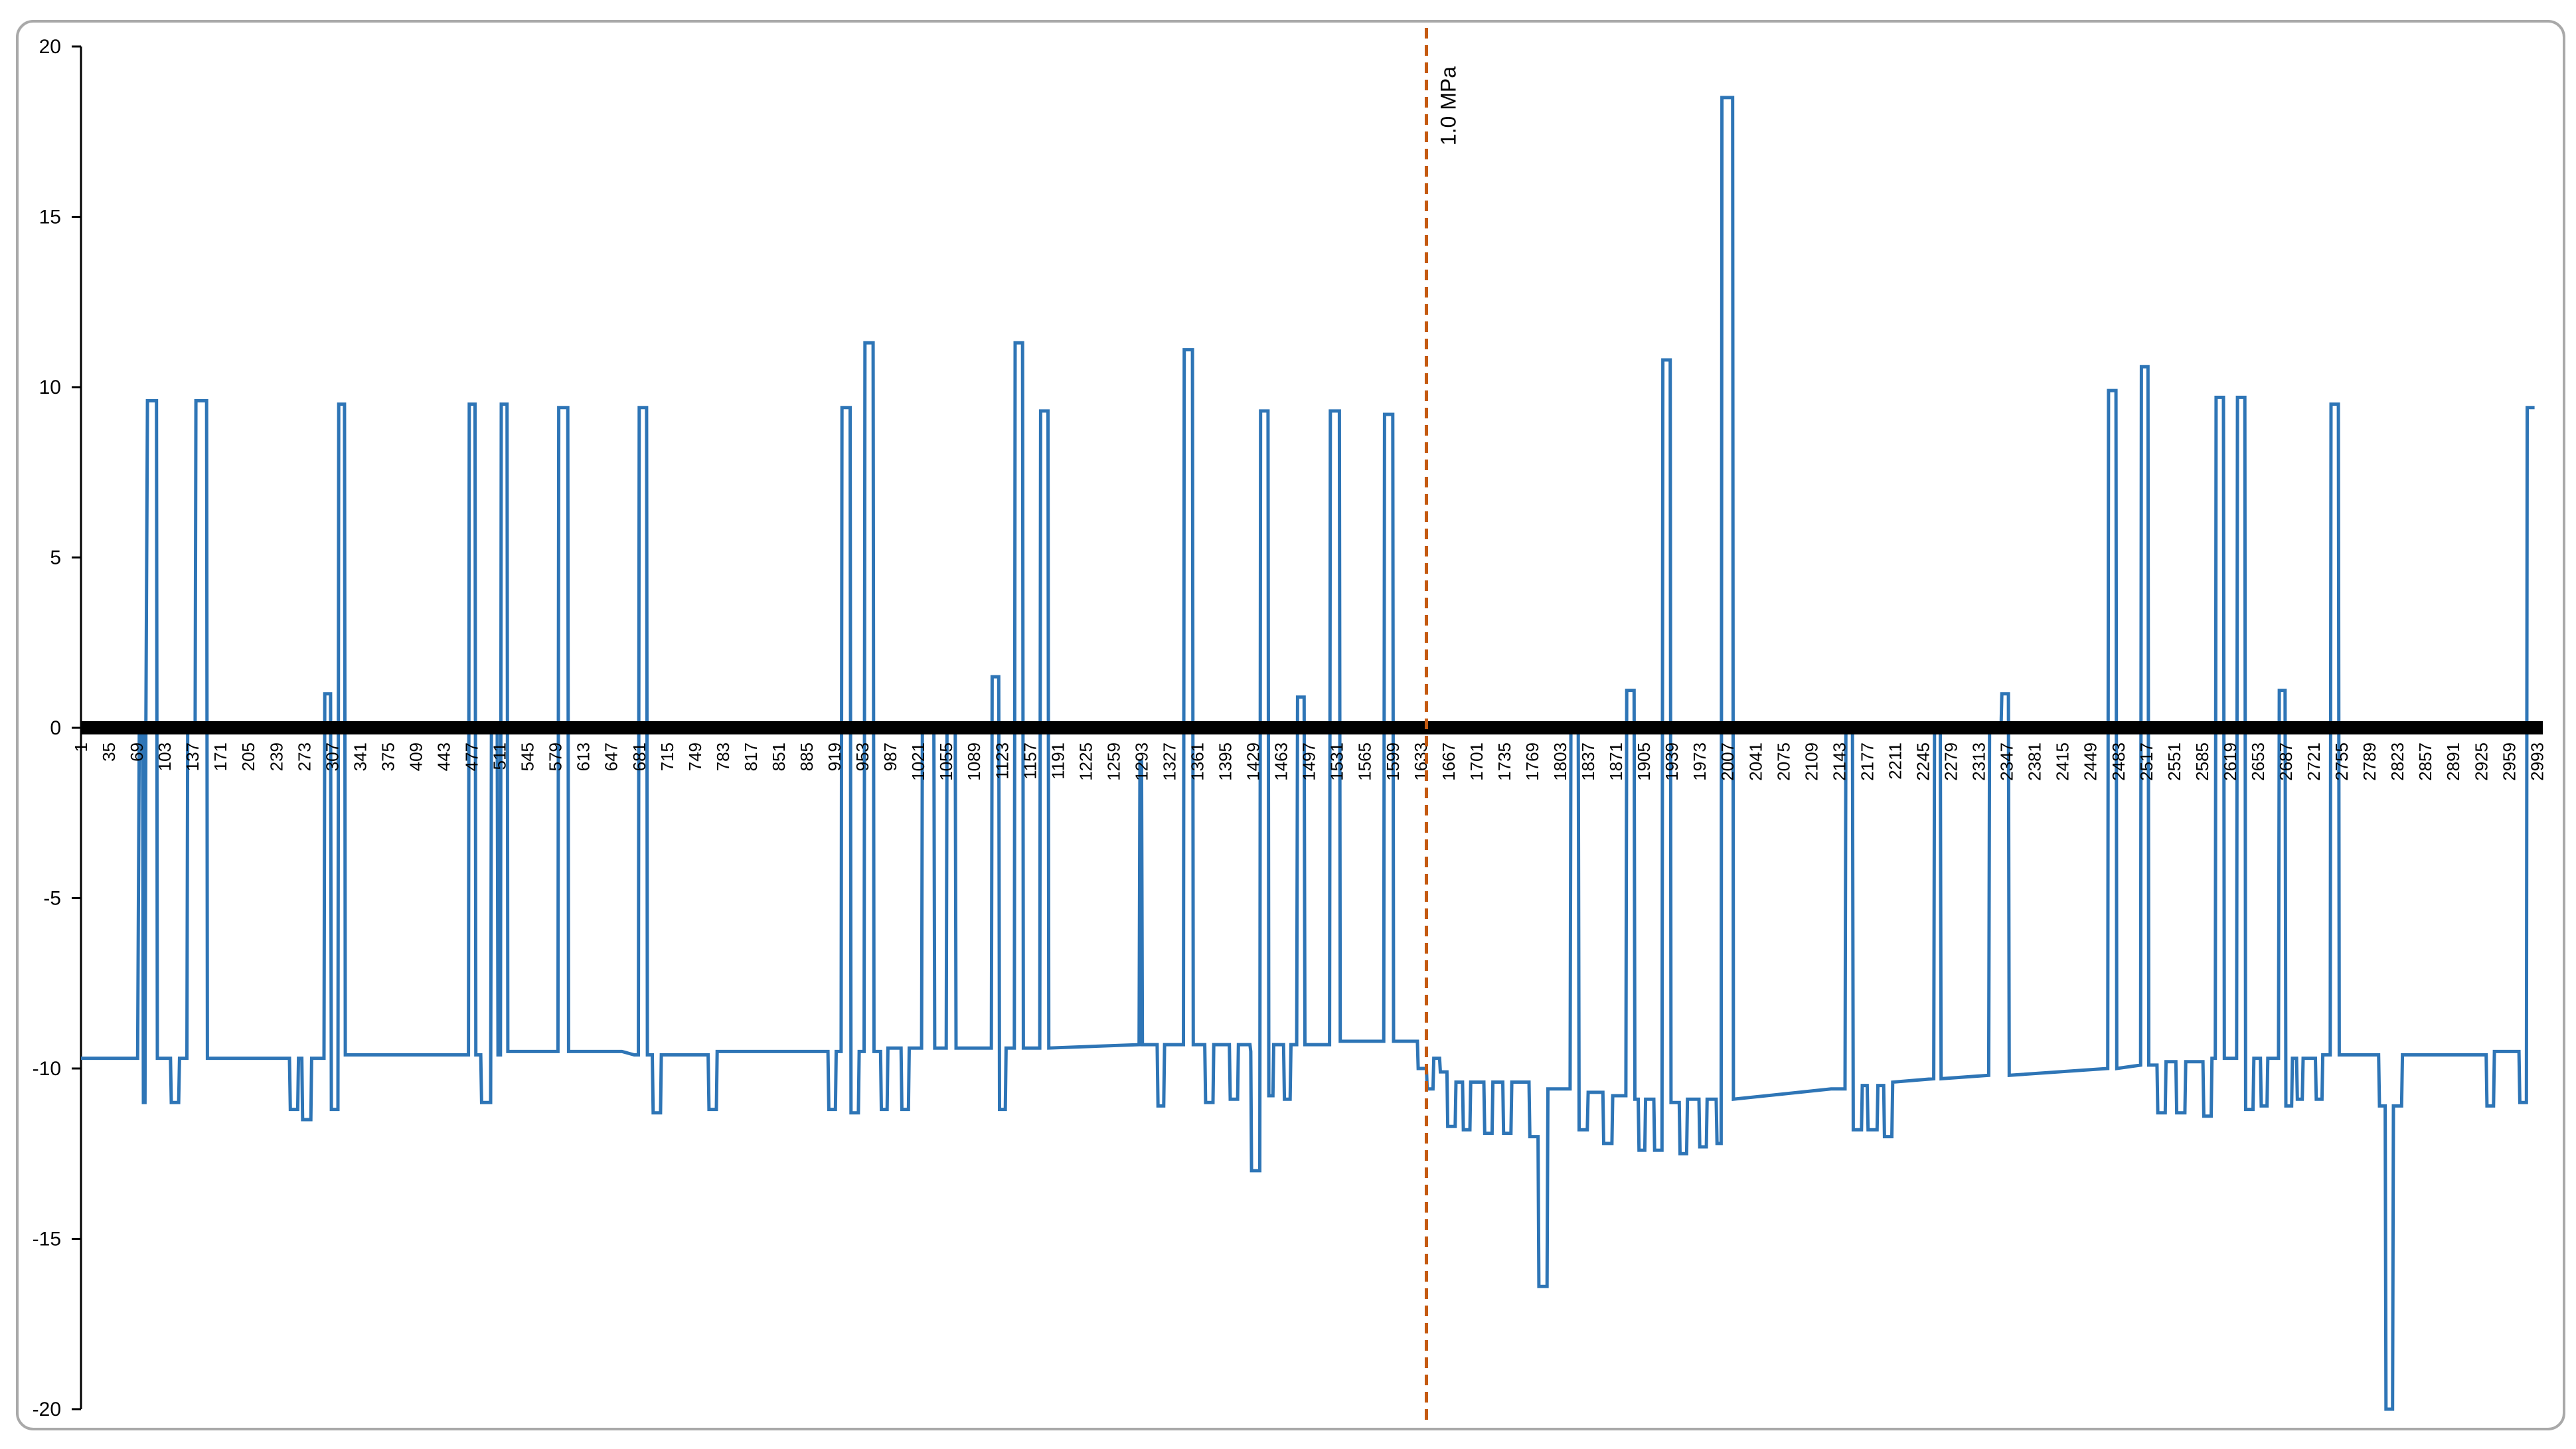  I want to click on x-tick-label: 885, so click(807, 756).